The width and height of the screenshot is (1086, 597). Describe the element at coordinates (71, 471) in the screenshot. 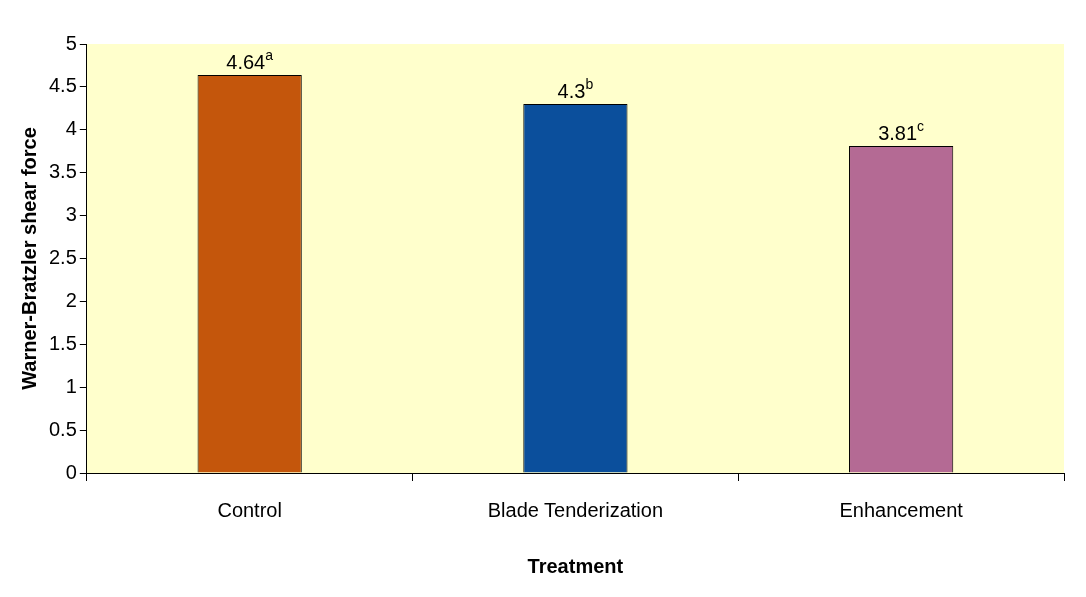

I see `y-tick-label: 0` at that location.